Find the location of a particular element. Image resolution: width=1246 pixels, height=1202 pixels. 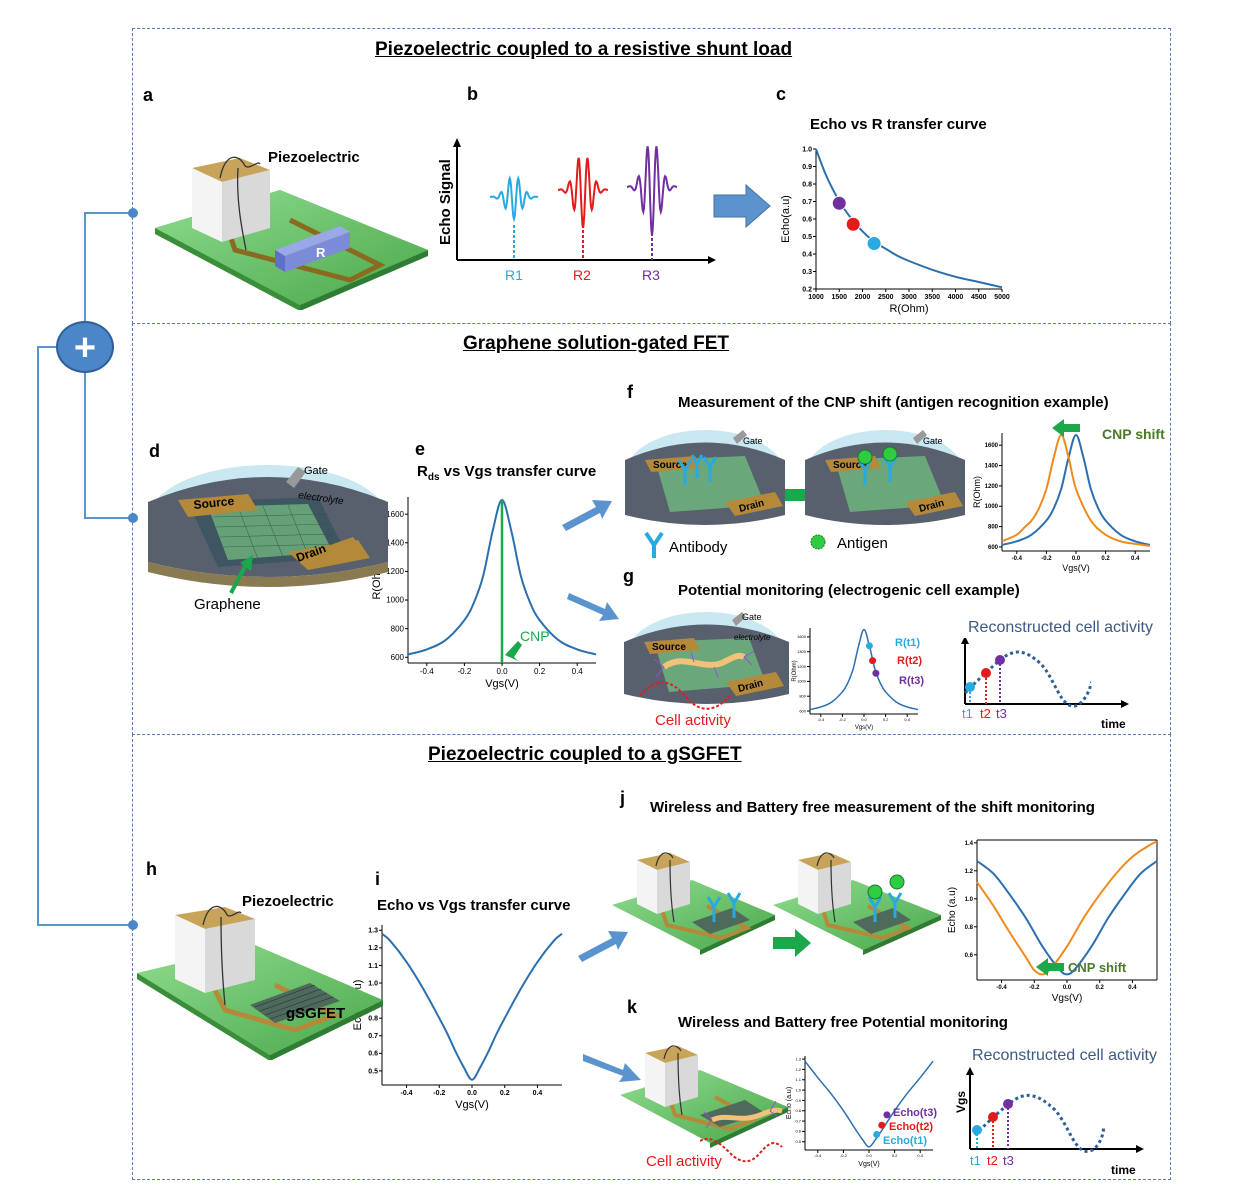

cell-activity-wave-g is located at coordinates (685, 695).